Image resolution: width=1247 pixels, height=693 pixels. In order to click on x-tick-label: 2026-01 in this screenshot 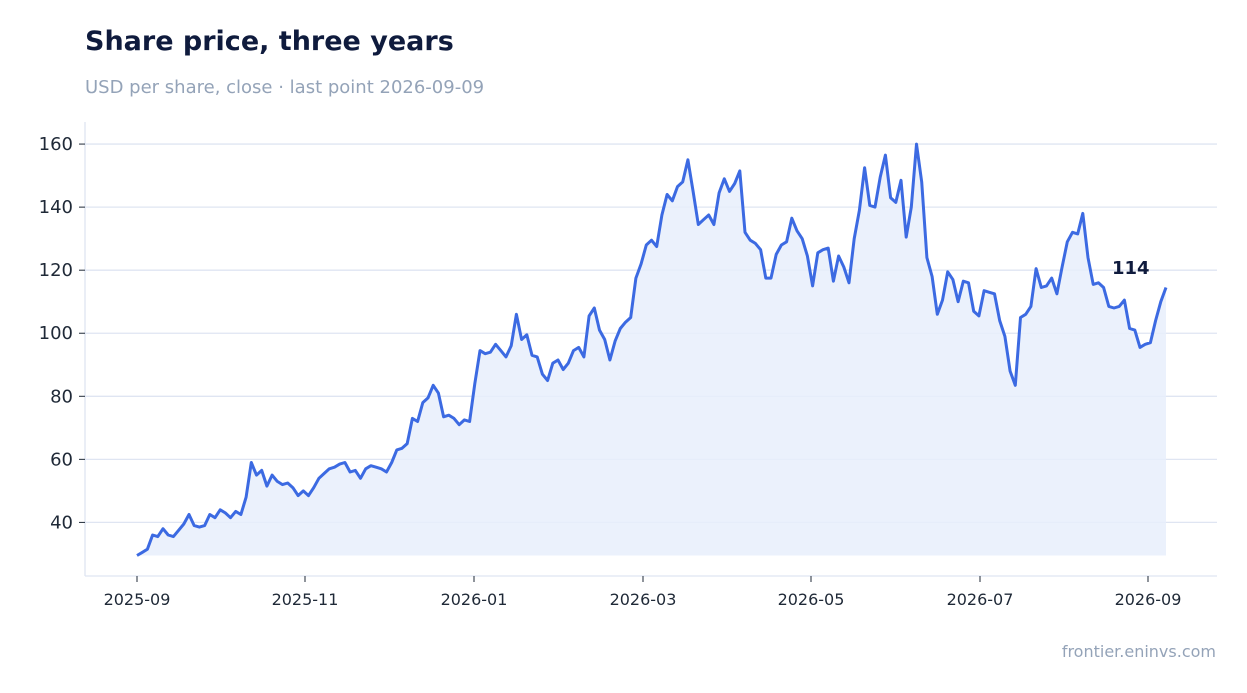, I will do `click(474, 599)`.